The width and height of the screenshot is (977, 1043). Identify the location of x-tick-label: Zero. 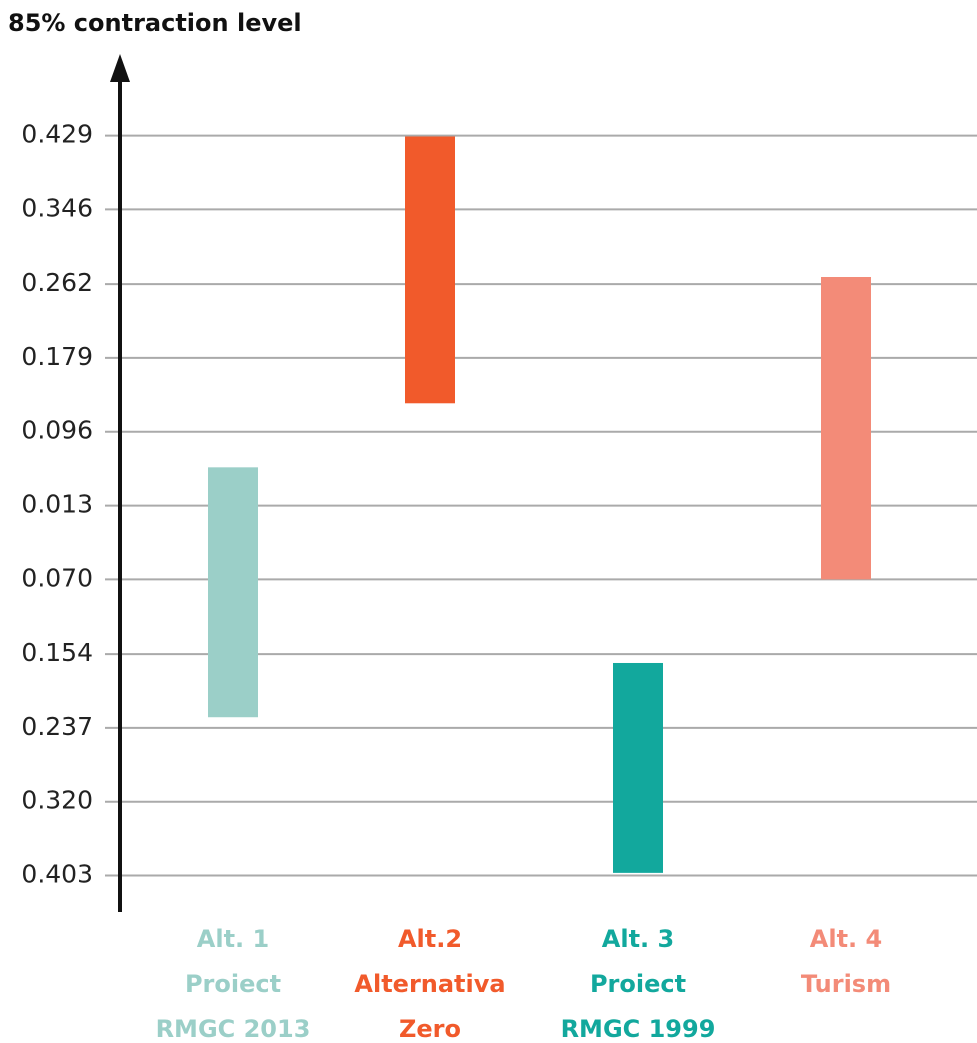
(430, 1029).